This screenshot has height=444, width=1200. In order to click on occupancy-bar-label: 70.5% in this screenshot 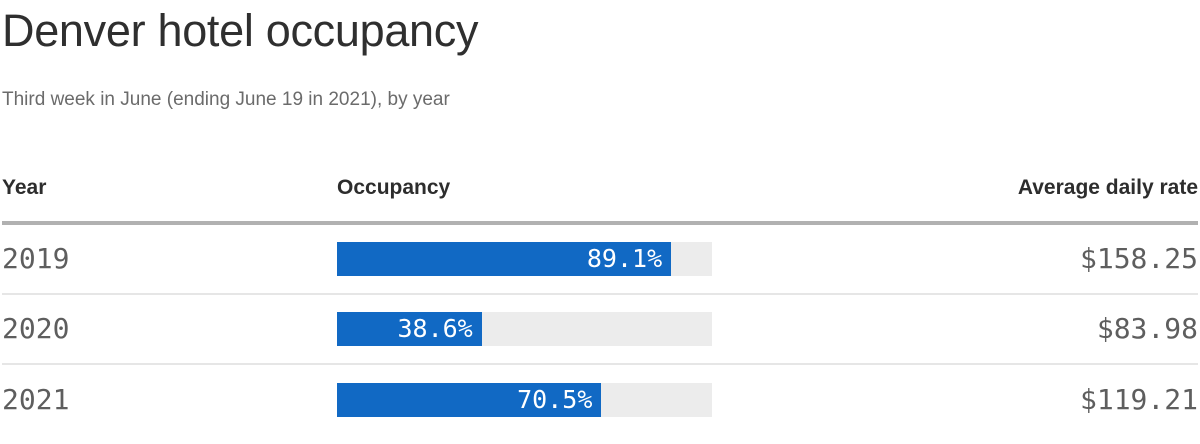, I will do `click(555, 400)`.